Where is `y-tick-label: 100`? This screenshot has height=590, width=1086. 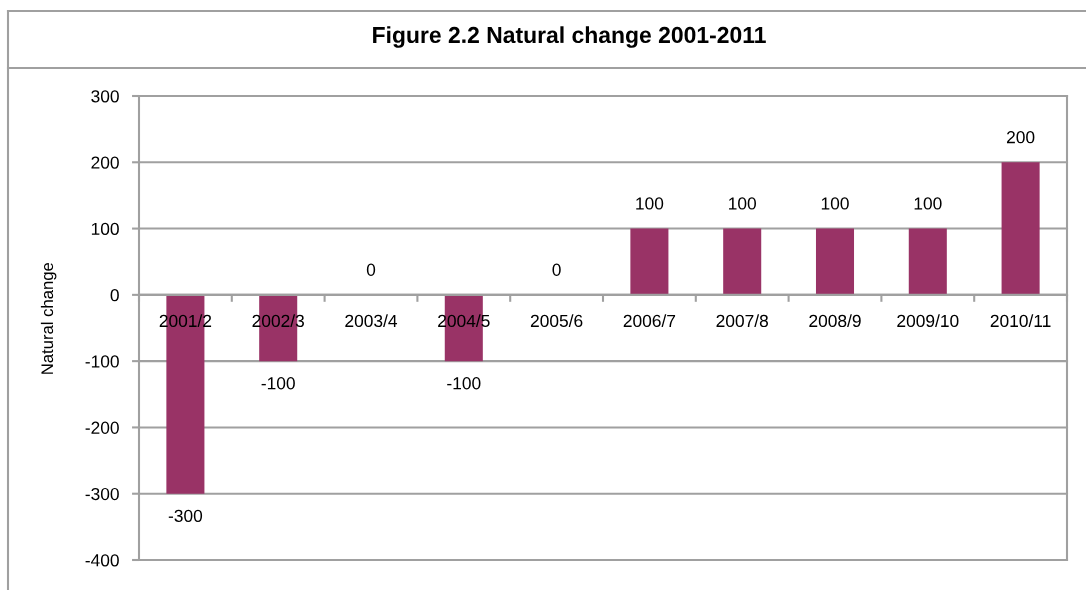 y-tick-label: 100 is located at coordinates (105, 229).